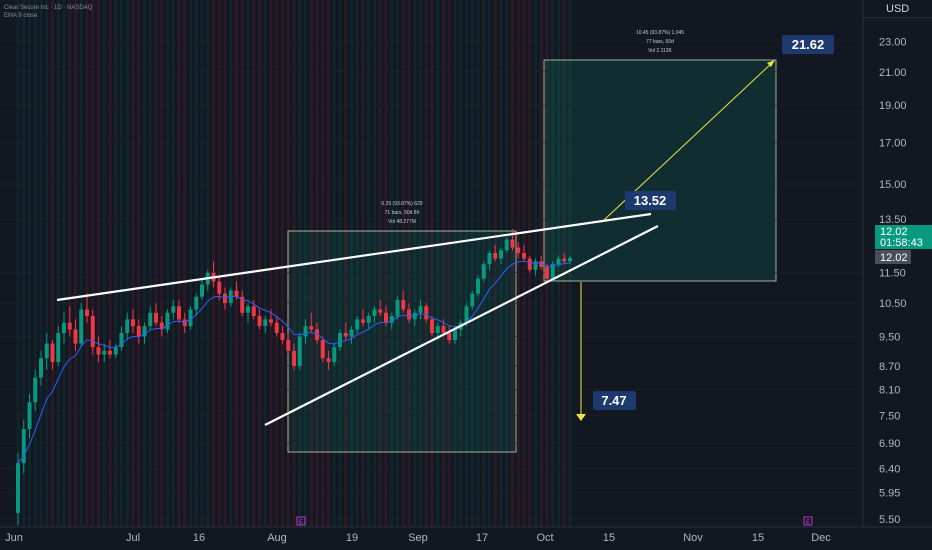 The width and height of the screenshot is (932, 550). I want to click on target-label-upper: 21.62, so click(808, 44).